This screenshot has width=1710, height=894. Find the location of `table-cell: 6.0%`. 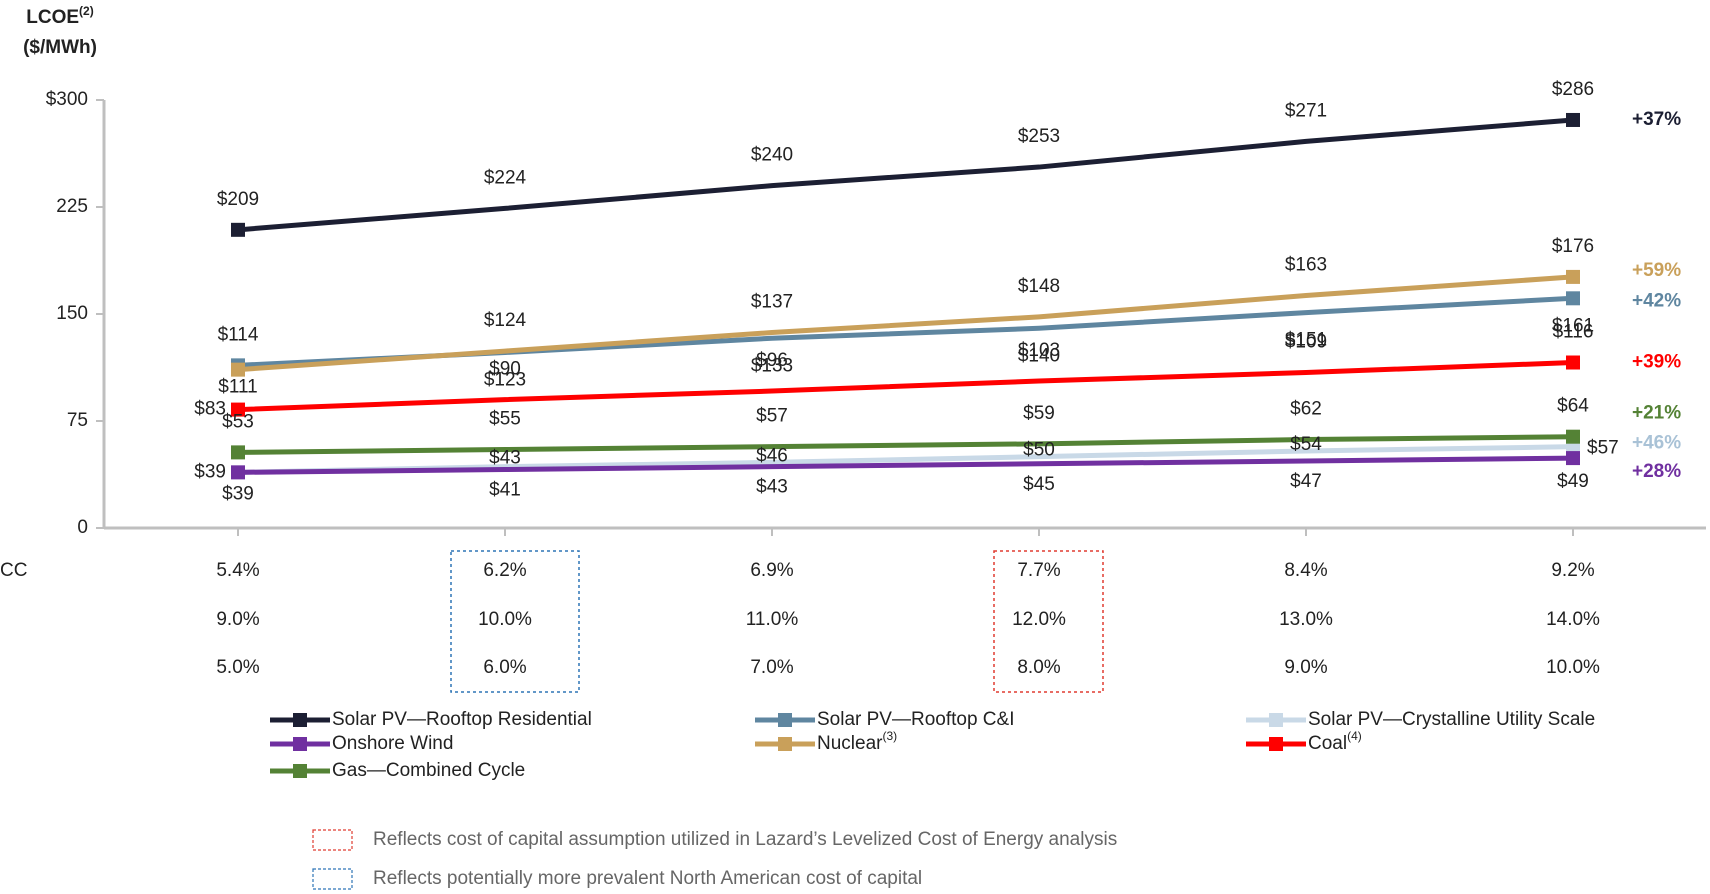

table-cell: 6.0% is located at coordinates (504, 667).